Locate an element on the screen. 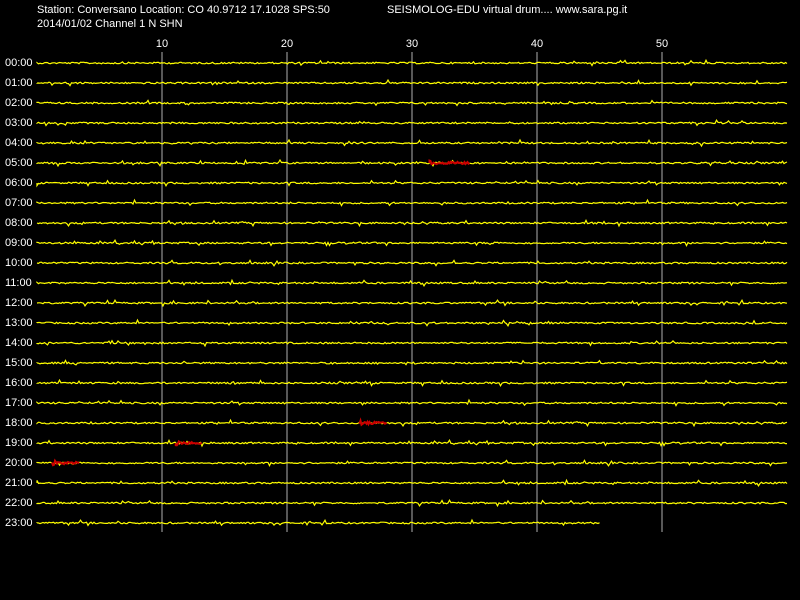 Image resolution: width=800 pixels, height=600 pixels. hour-label: 18:00 is located at coordinates (19, 423).